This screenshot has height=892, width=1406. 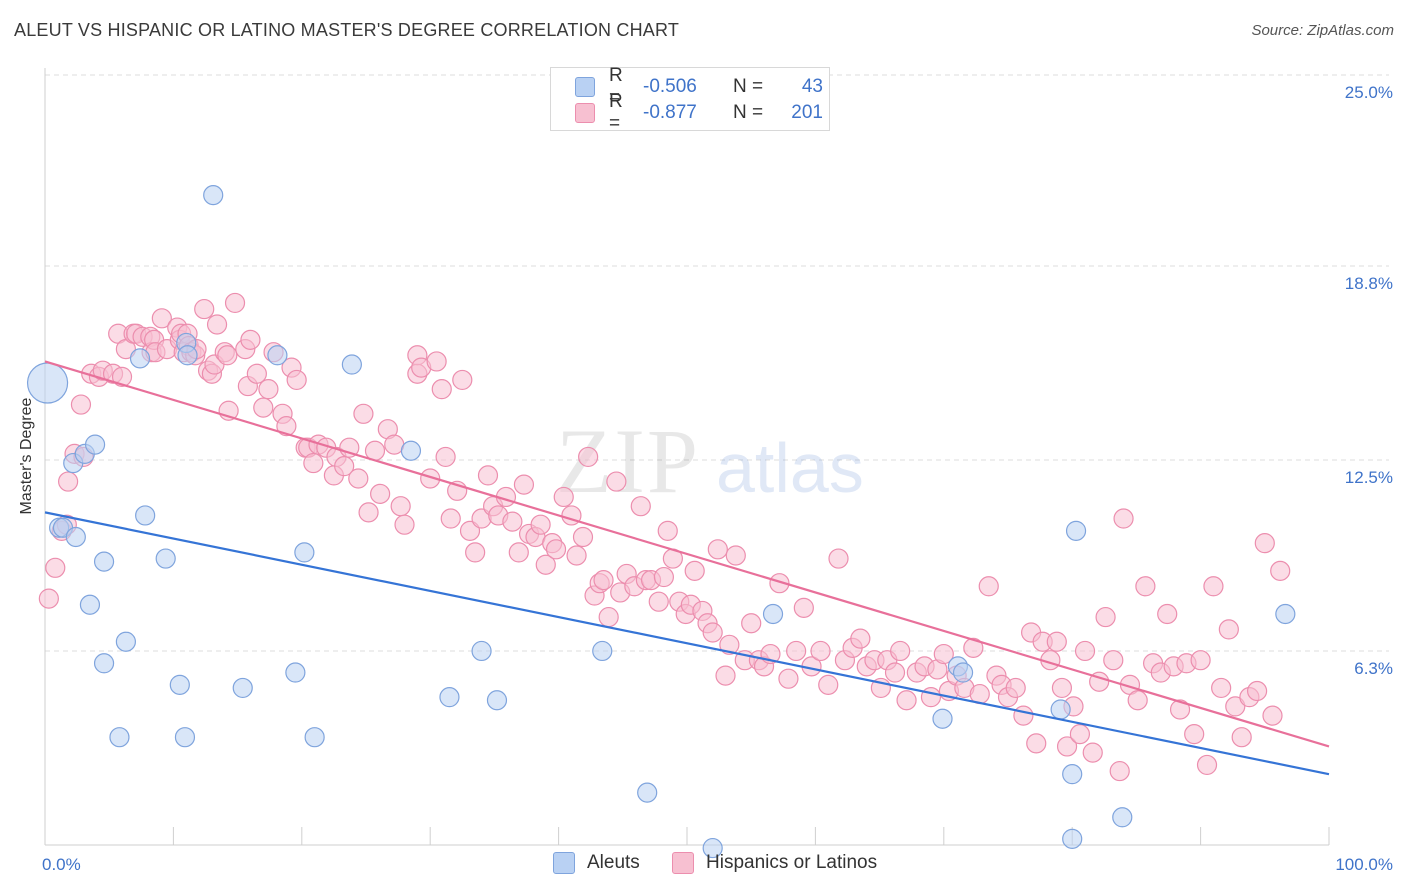 I want to click on legend-item-hispanics: Hispanics or Latinos, so click(x=774, y=863).